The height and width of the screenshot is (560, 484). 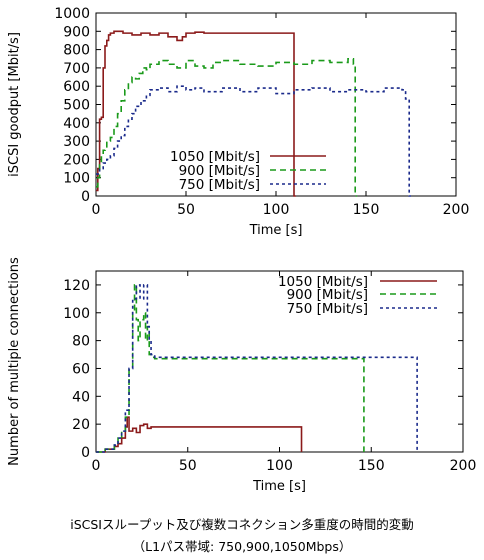 What do you see at coordinates (76, 51) in the screenshot?
I see `y-tick-label: 800` at bounding box center [76, 51].